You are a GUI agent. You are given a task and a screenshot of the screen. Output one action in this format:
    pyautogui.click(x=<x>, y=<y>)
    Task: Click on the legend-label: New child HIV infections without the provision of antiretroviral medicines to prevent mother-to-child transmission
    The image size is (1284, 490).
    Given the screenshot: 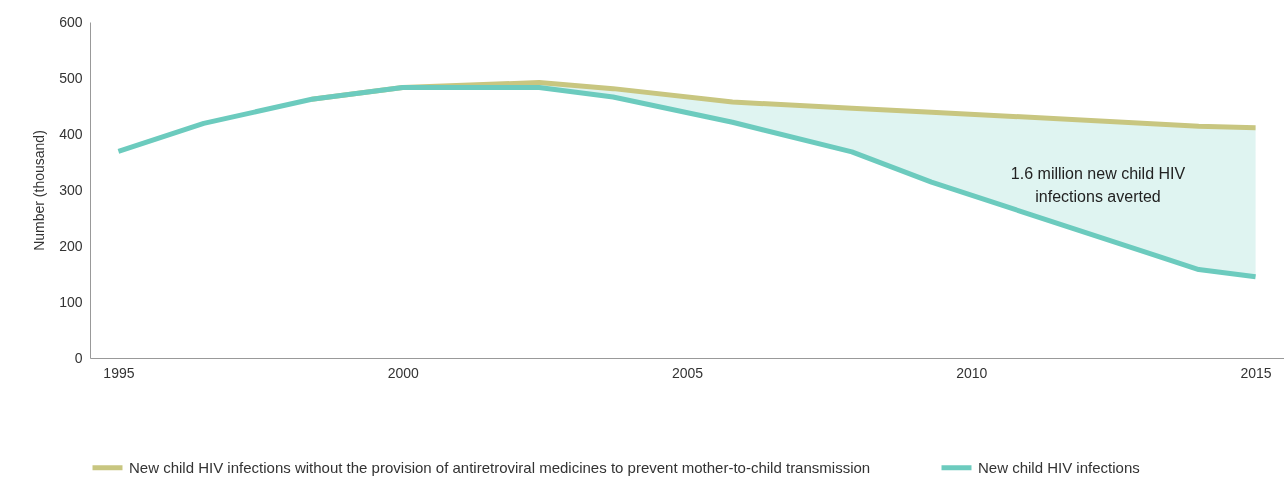 What is the action you would take?
    pyautogui.click(x=500, y=467)
    